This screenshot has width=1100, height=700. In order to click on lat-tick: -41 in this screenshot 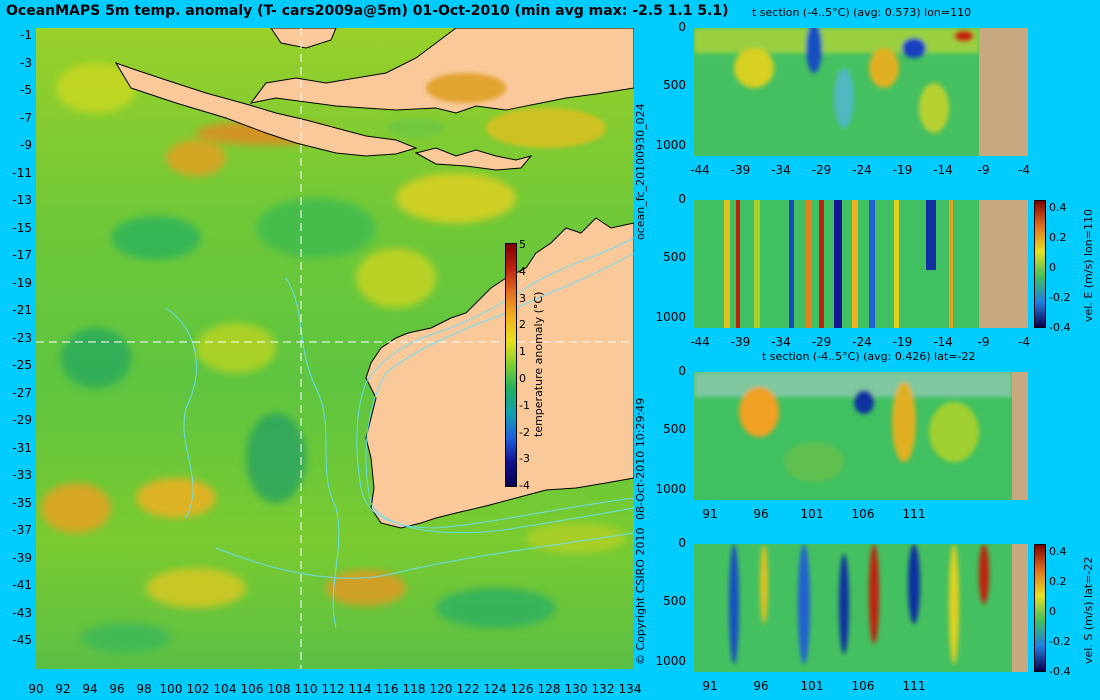, I will do `click(22, 585)`.